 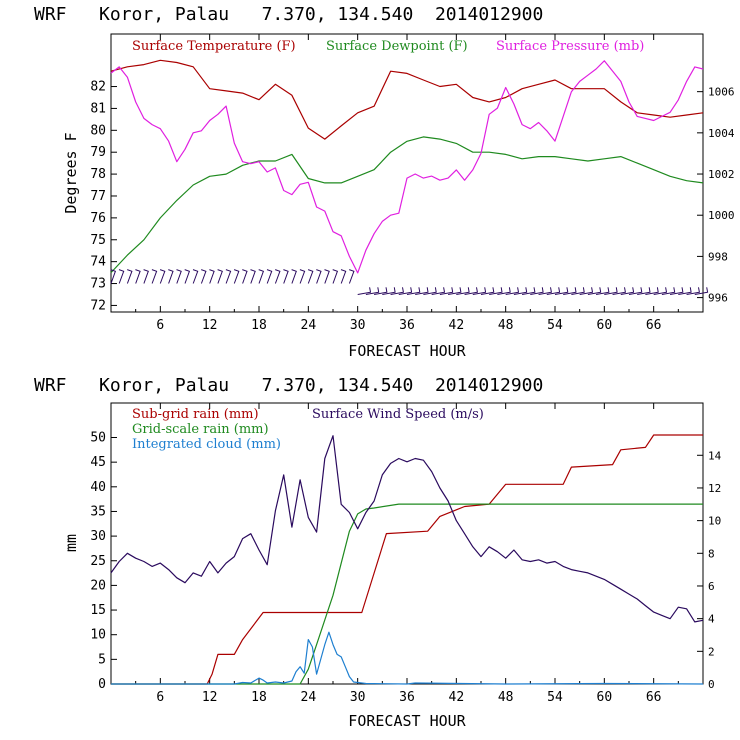 I want to click on y2-tick-label: 8, so click(x=711, y=553).